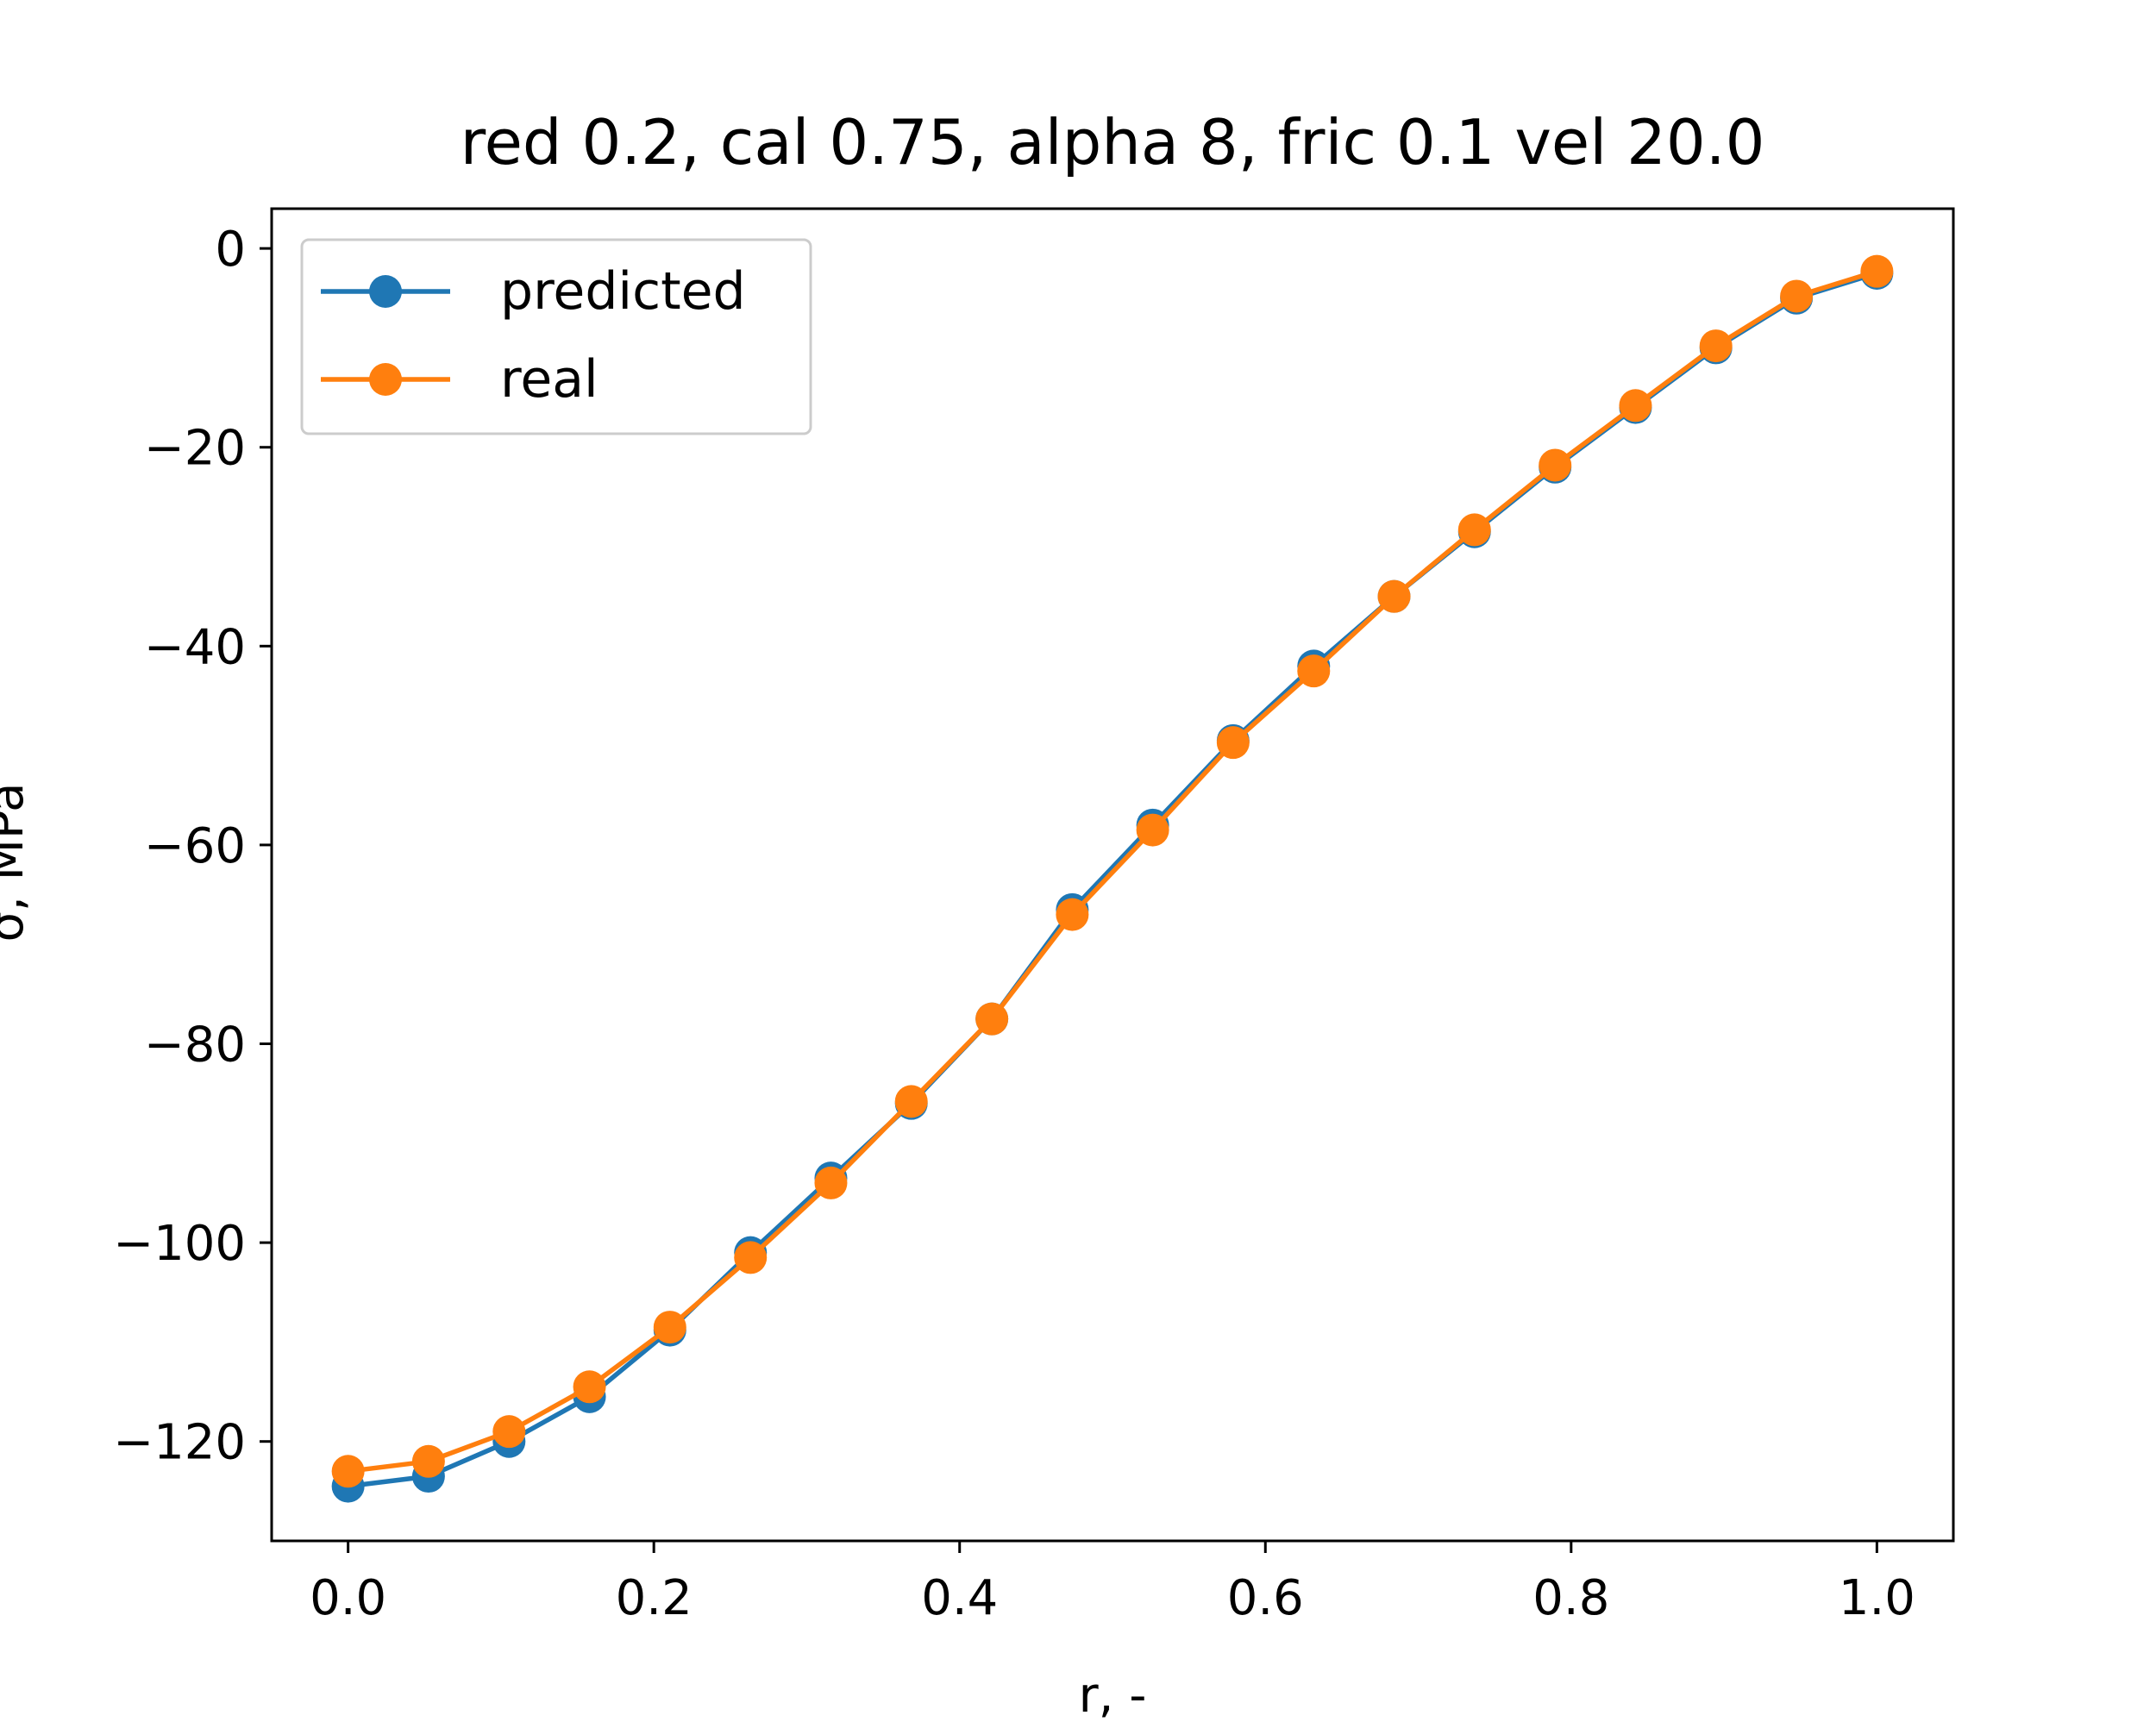  I want to click on y-axis-label: σ, MPa, so click(17, 863).